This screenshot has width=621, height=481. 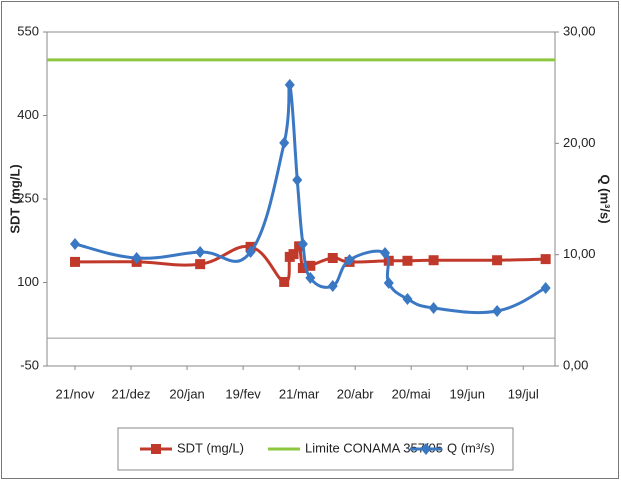 I want to click on y-tick-label: 550, so click(x=28, y=30).